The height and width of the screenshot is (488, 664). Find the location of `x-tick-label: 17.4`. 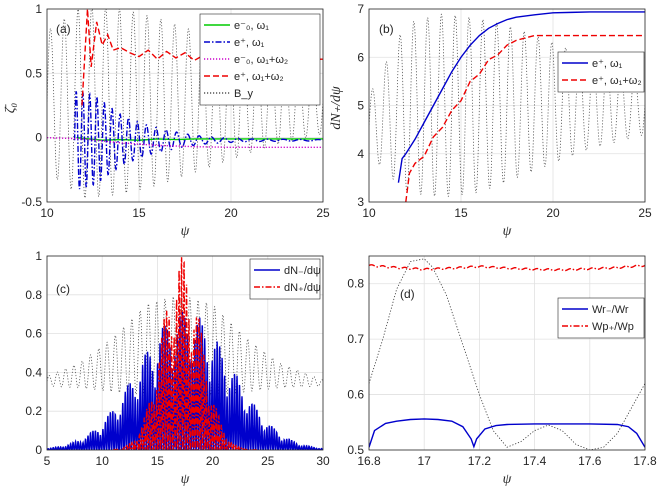

x-tick-label: 17.4 is located at coordinates (535, 461).